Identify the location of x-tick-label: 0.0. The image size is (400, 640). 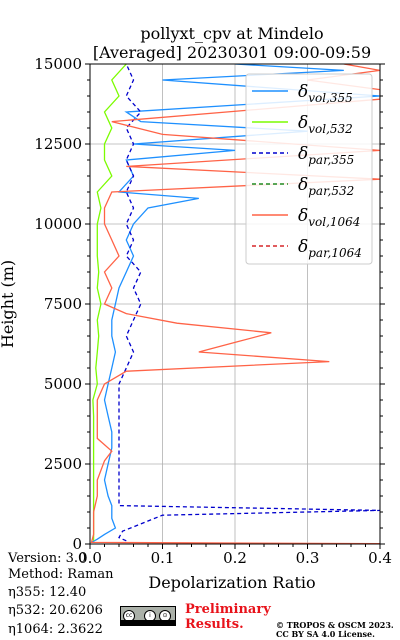
(90, 558).